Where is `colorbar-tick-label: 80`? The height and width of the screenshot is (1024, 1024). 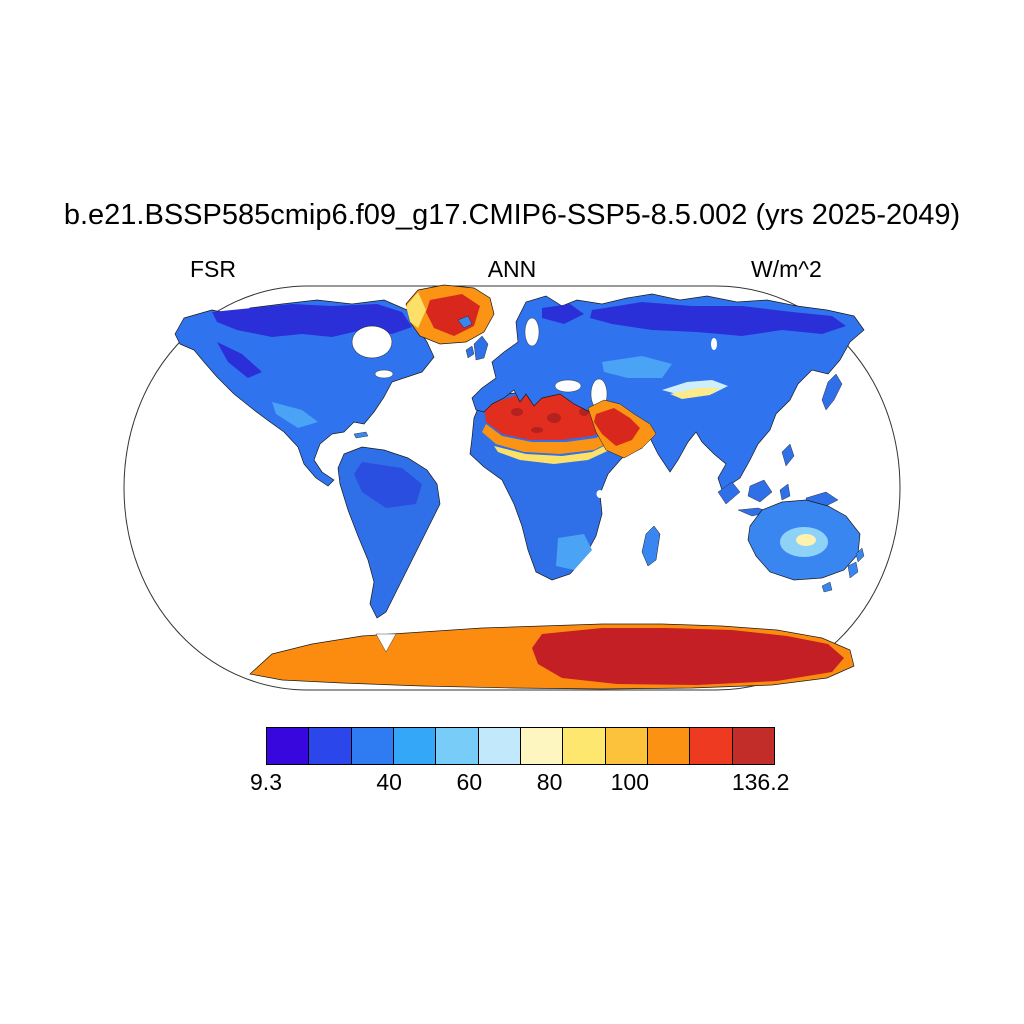
colorbar-tick-label: 80 is located at coordinates (549, 782).